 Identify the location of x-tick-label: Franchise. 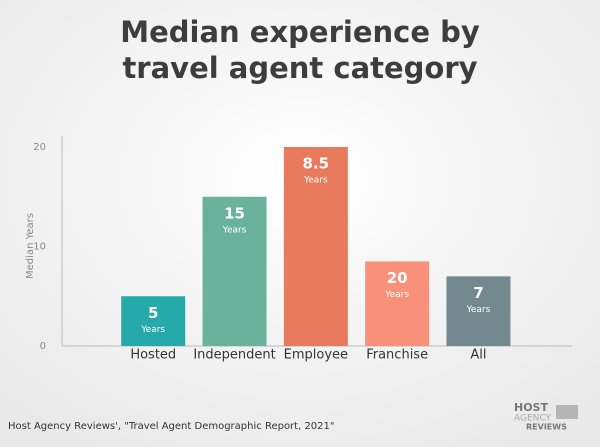
(397, 355).